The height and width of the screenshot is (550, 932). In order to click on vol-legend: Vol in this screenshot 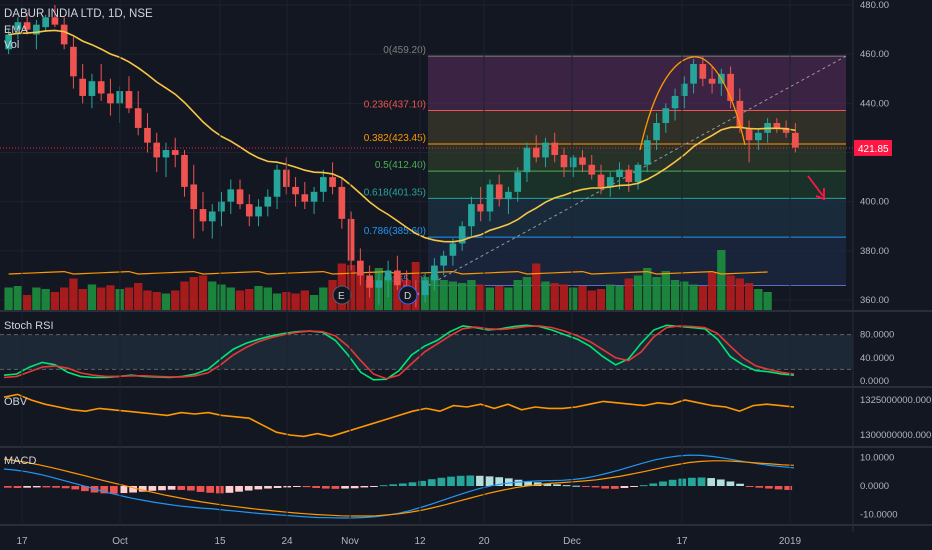, I will do `click(12, 45)`.